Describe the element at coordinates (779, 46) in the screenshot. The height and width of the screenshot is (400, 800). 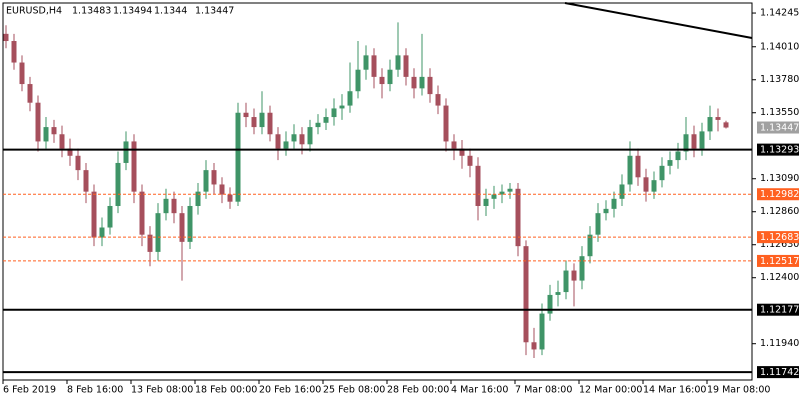
I see `y-tick-label: 1.14010` at that location.